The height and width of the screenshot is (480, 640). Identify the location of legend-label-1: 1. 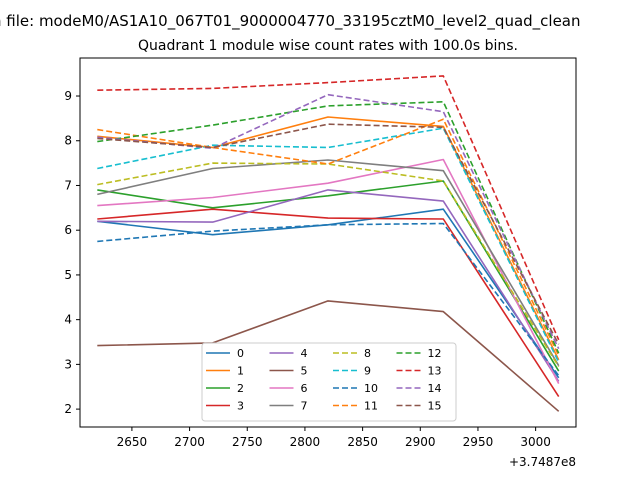
(240, 371).